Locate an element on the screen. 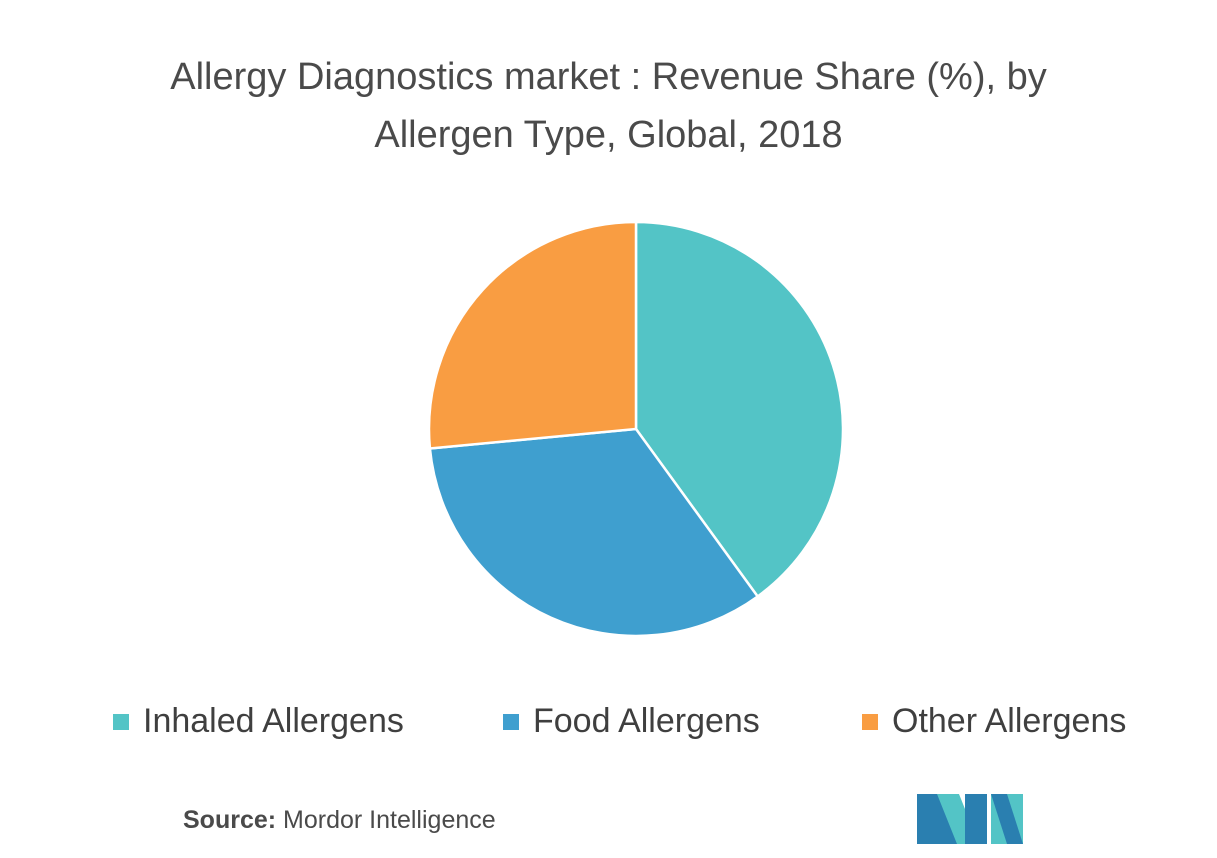 Image resolution: width=1217 pixels, height=858 pixels. chart-title-line-2: Allergen Type, Global, 2018 is located at coordinates (608, 135).